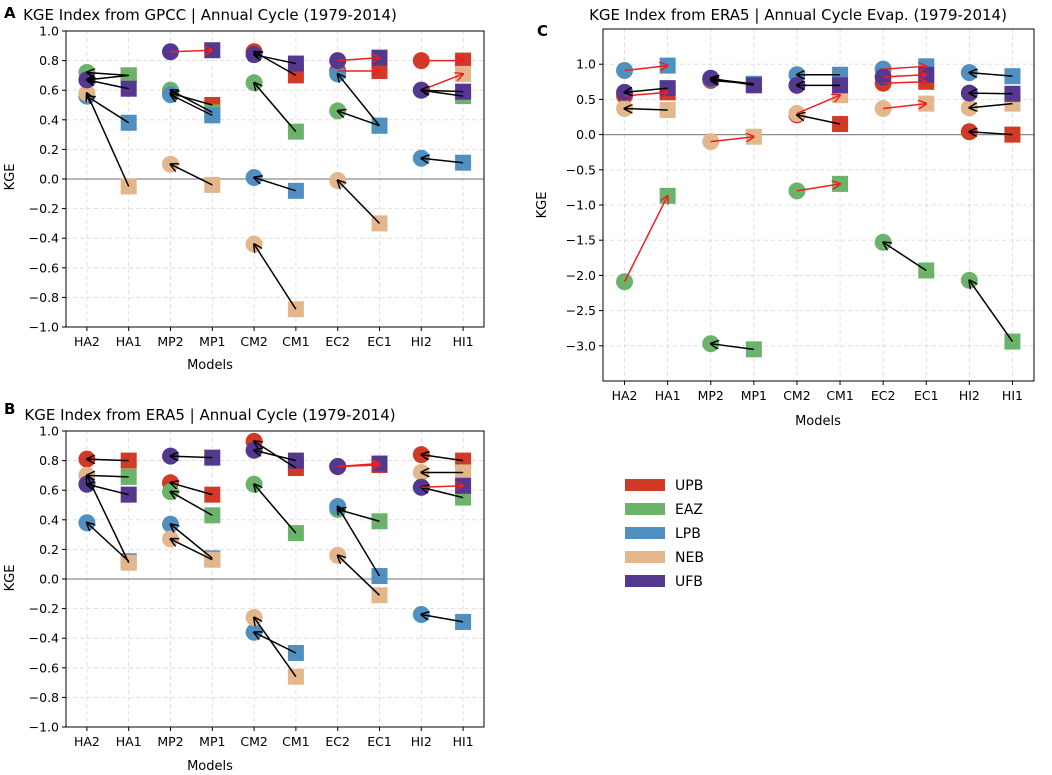 This screenshot has width=1052, height=775. Describe the element at coordinates (359, 575) in the screenshot. I see `arrow-neb-ec1-to-ec2` at that location.